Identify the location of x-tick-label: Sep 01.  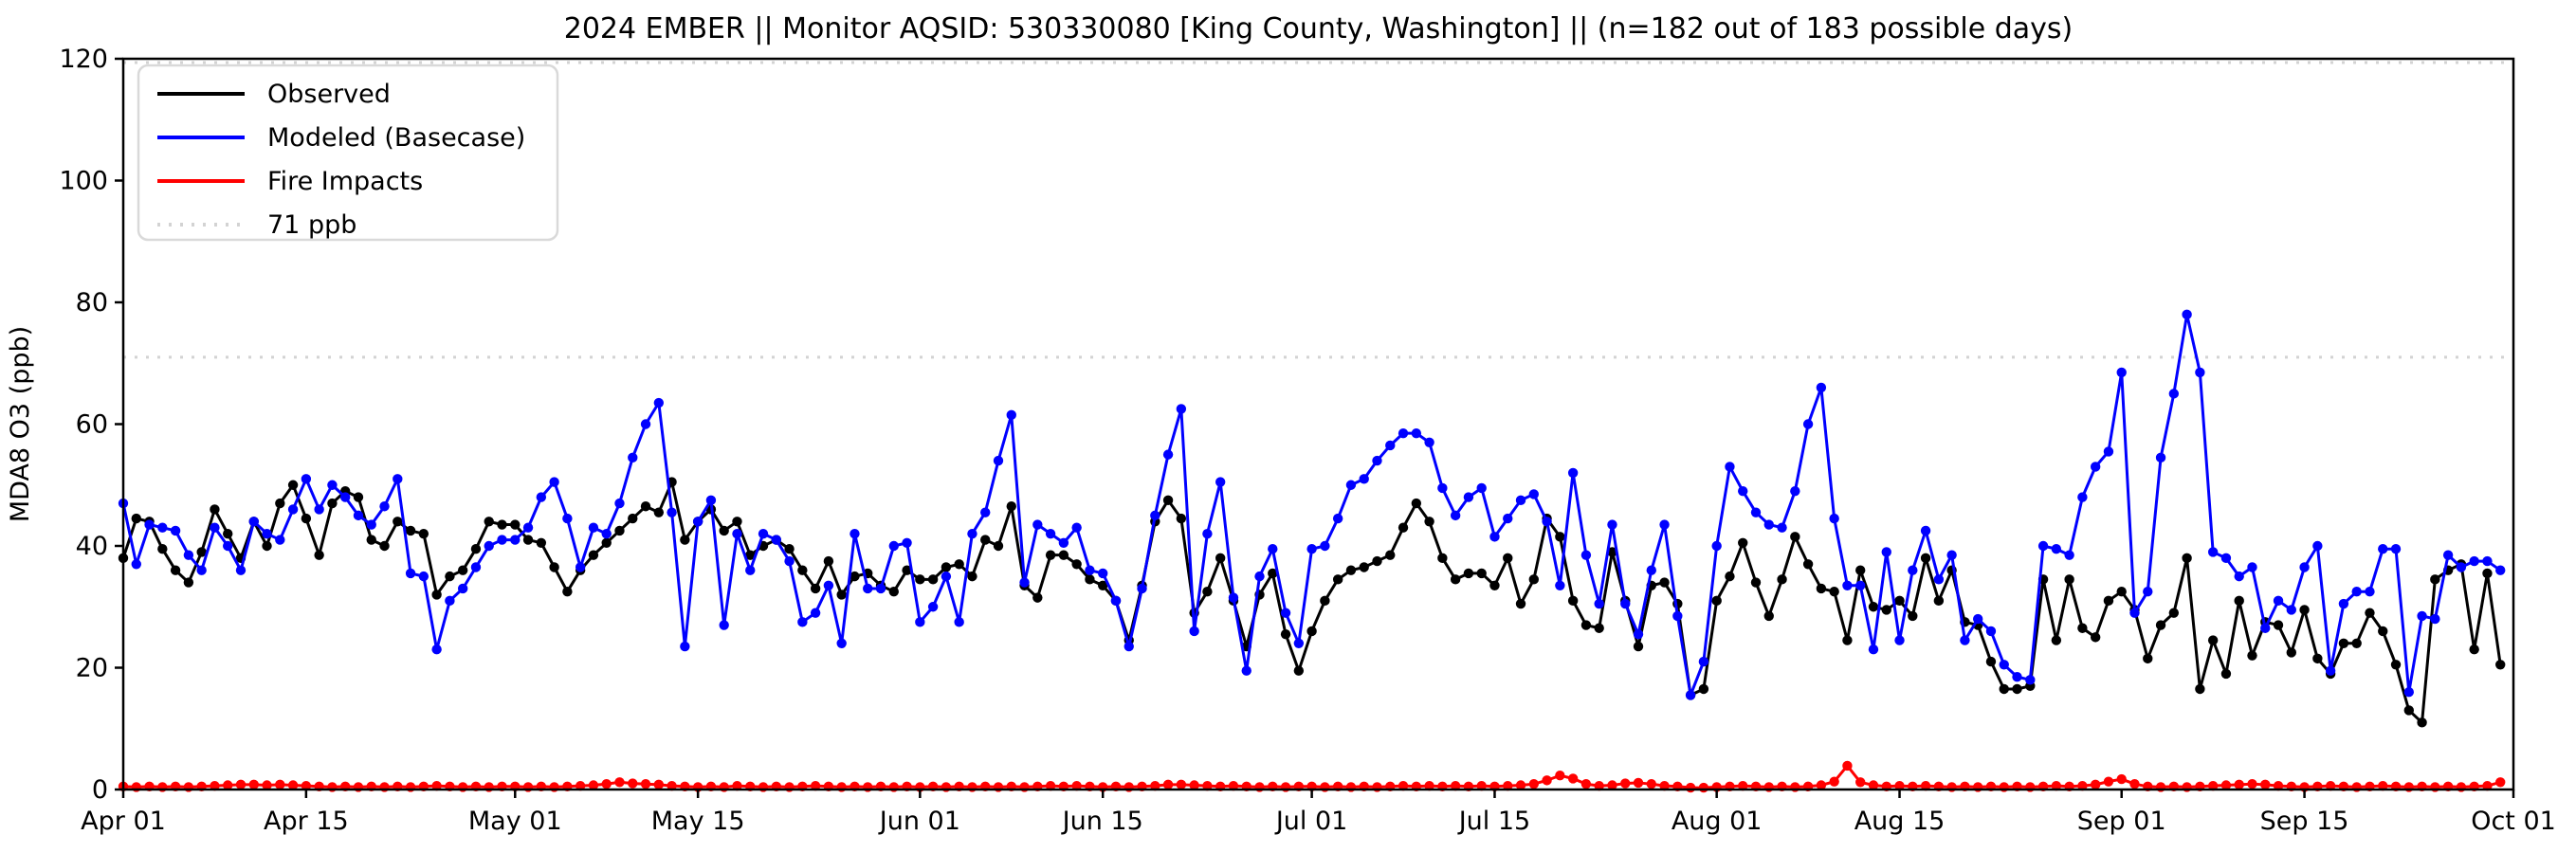
(2121, 821).